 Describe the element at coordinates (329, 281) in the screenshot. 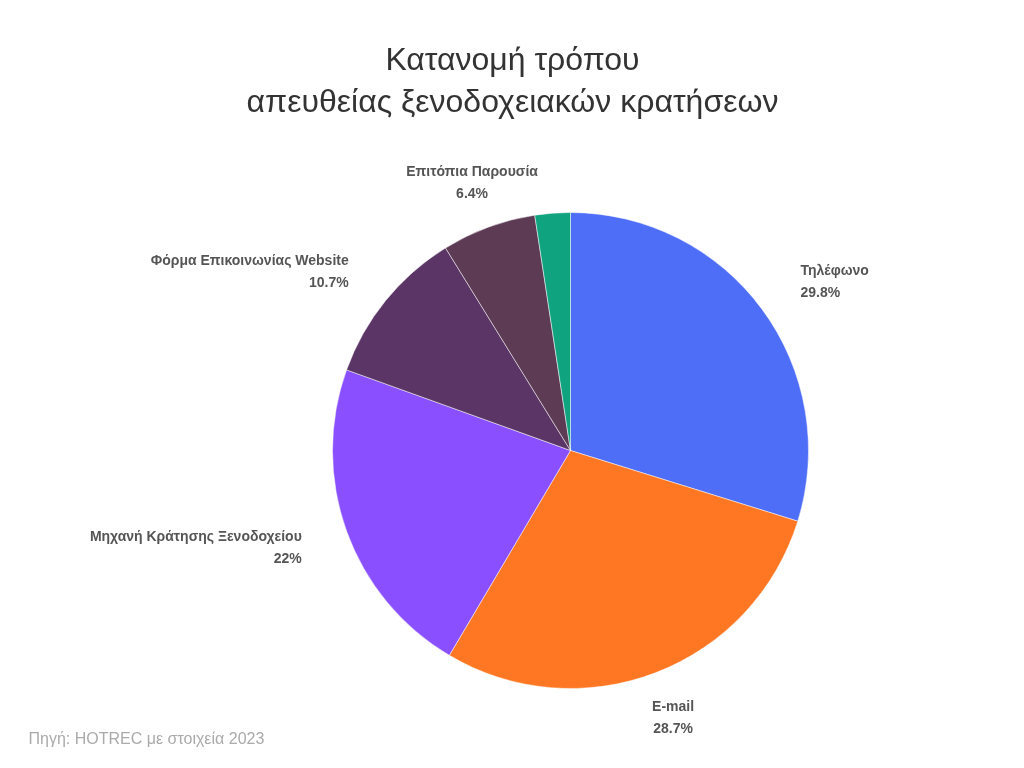

I see `data-label: 10.7%` at that location.